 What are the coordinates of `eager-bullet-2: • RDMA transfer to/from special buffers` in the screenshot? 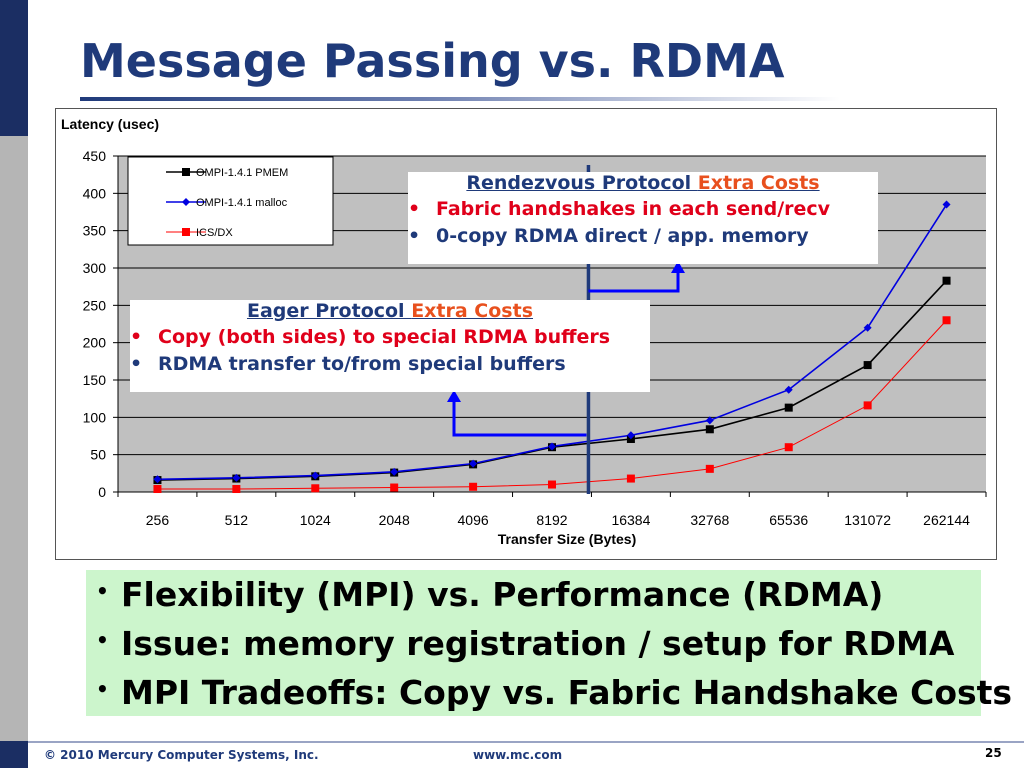 It's located at (390, 364).